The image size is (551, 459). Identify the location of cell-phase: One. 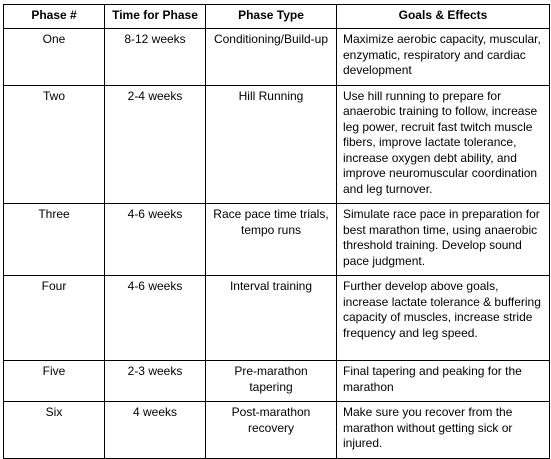
(54, 57).